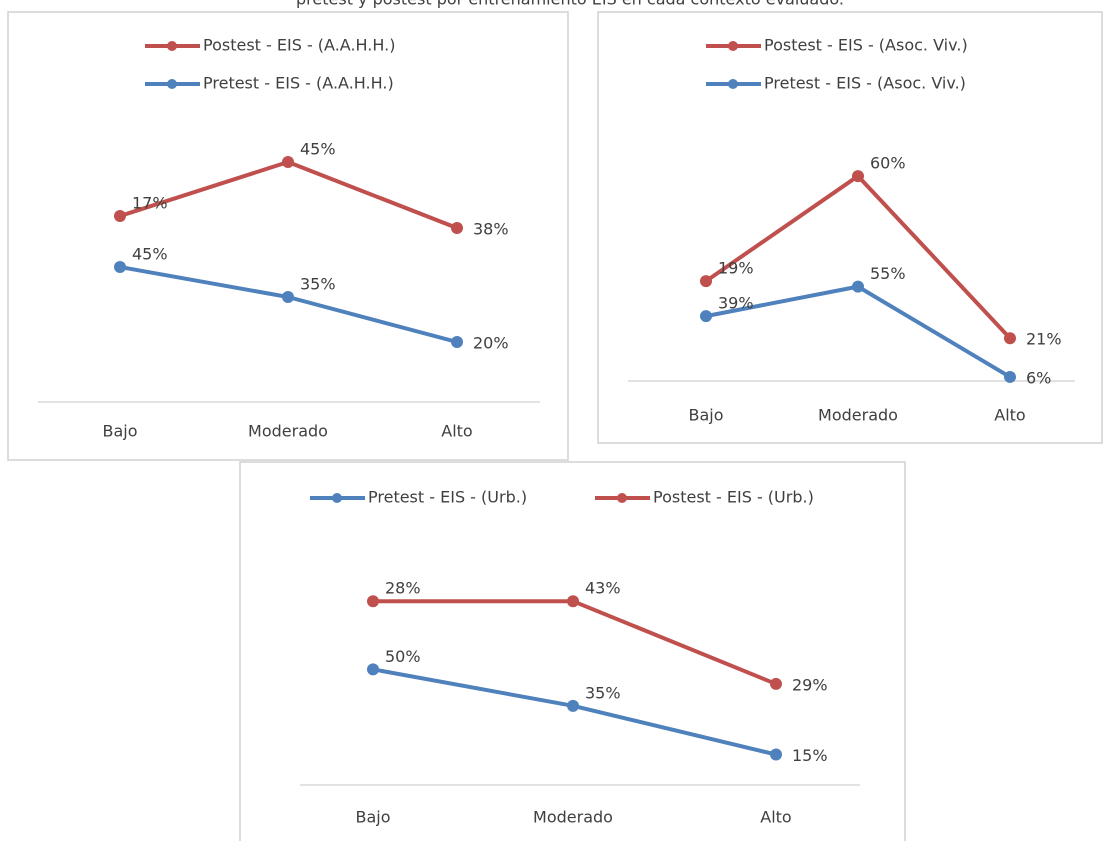  I want to click on data-label: 29%, so click(810, 684).